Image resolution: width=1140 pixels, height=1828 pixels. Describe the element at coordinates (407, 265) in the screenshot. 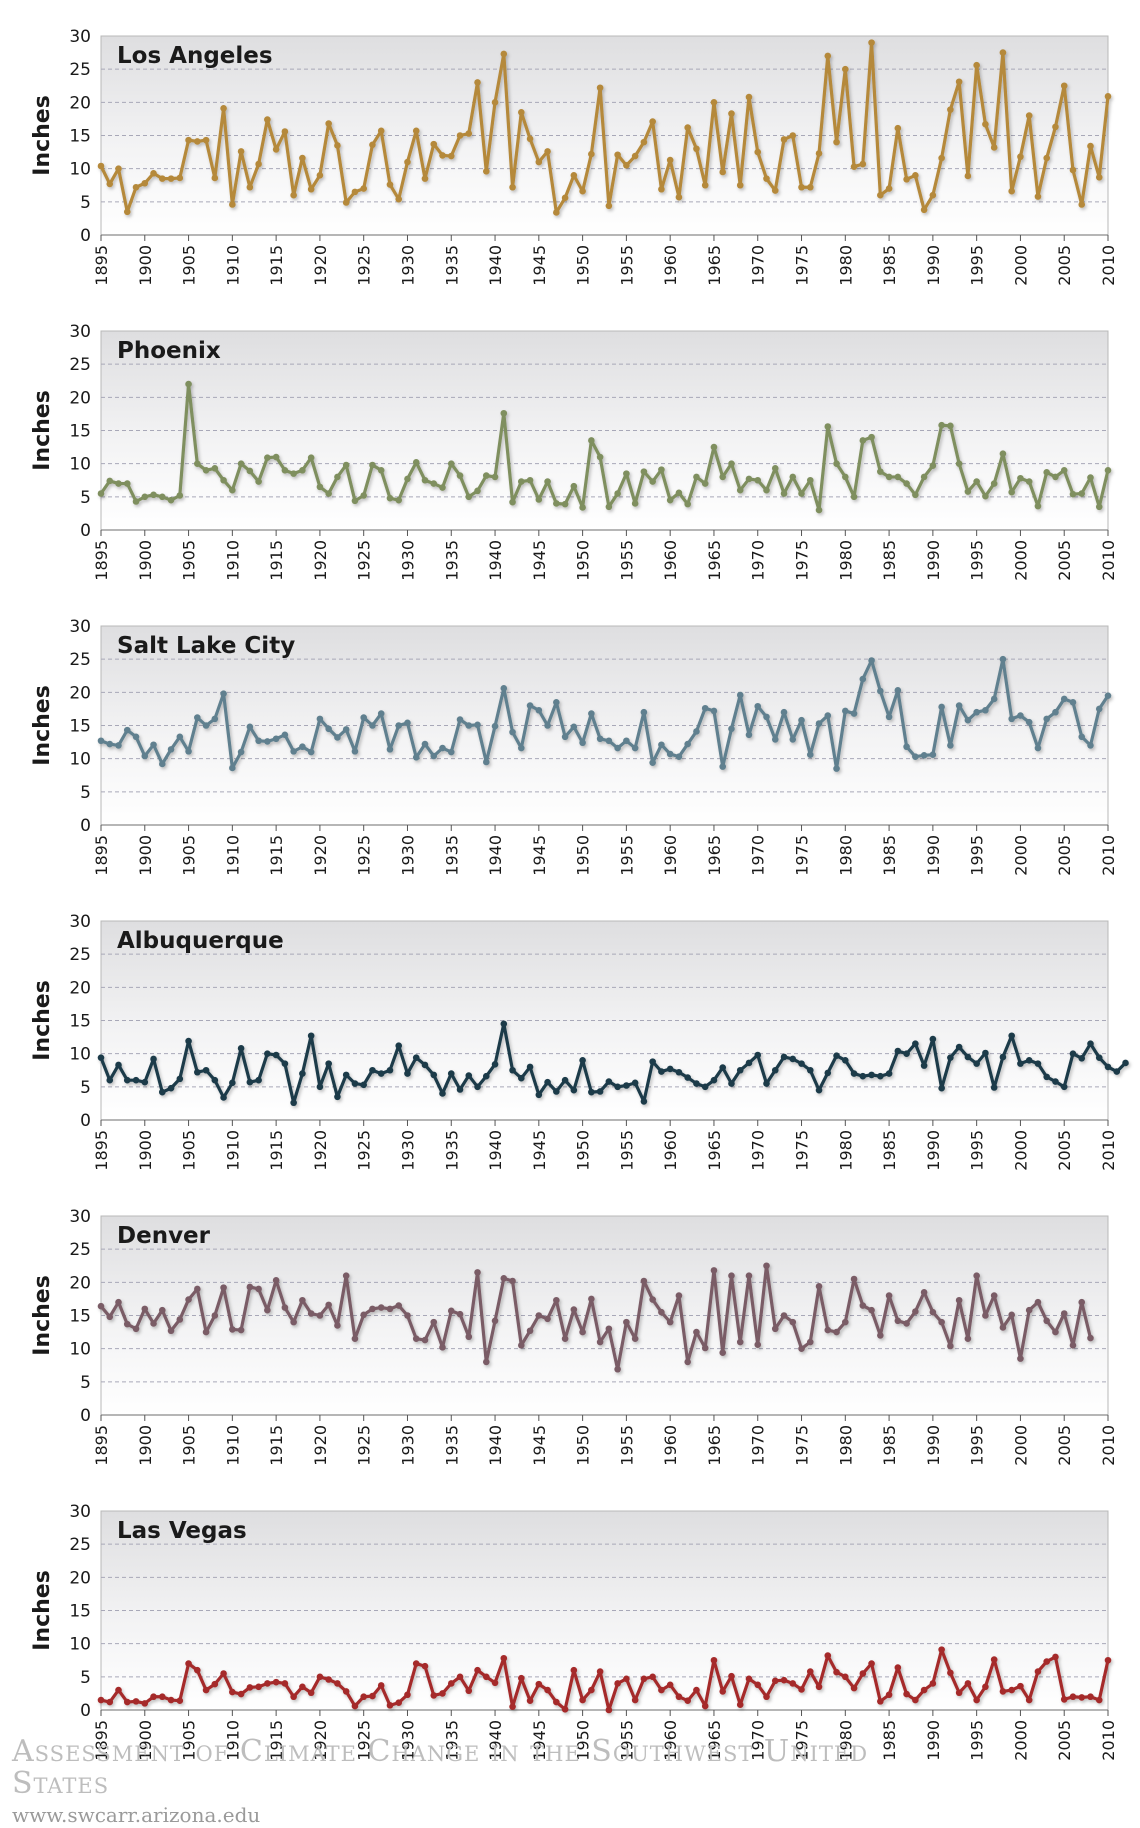

I see `x-tick-label: 1930` at that location.